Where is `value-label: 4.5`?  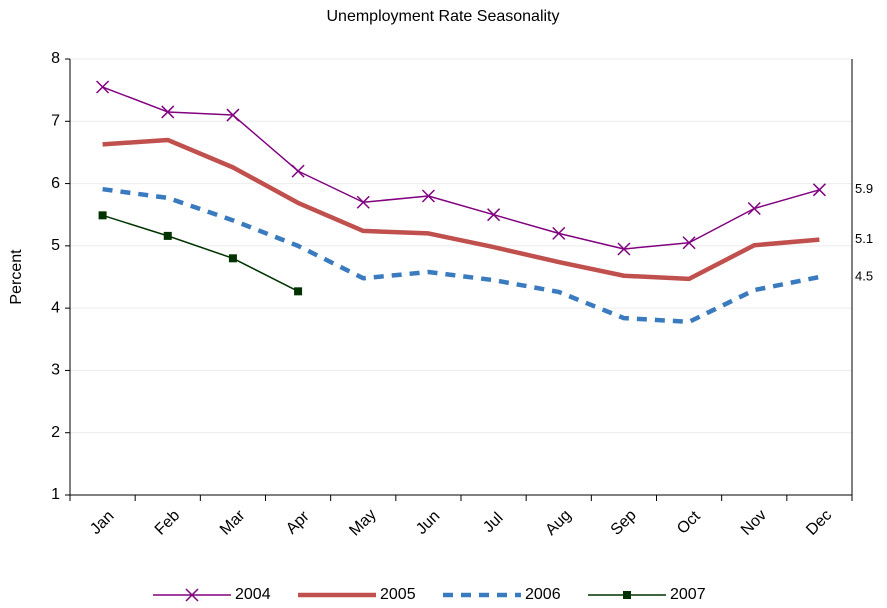
value-label: 4.5 is located at coordinates (864, 275).